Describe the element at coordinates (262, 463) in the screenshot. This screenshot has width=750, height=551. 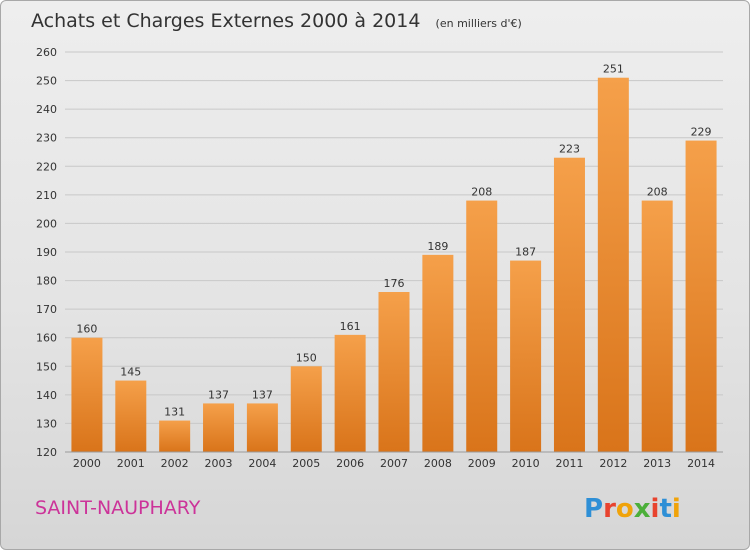
I see `x-tick-label: 2004` at that location.